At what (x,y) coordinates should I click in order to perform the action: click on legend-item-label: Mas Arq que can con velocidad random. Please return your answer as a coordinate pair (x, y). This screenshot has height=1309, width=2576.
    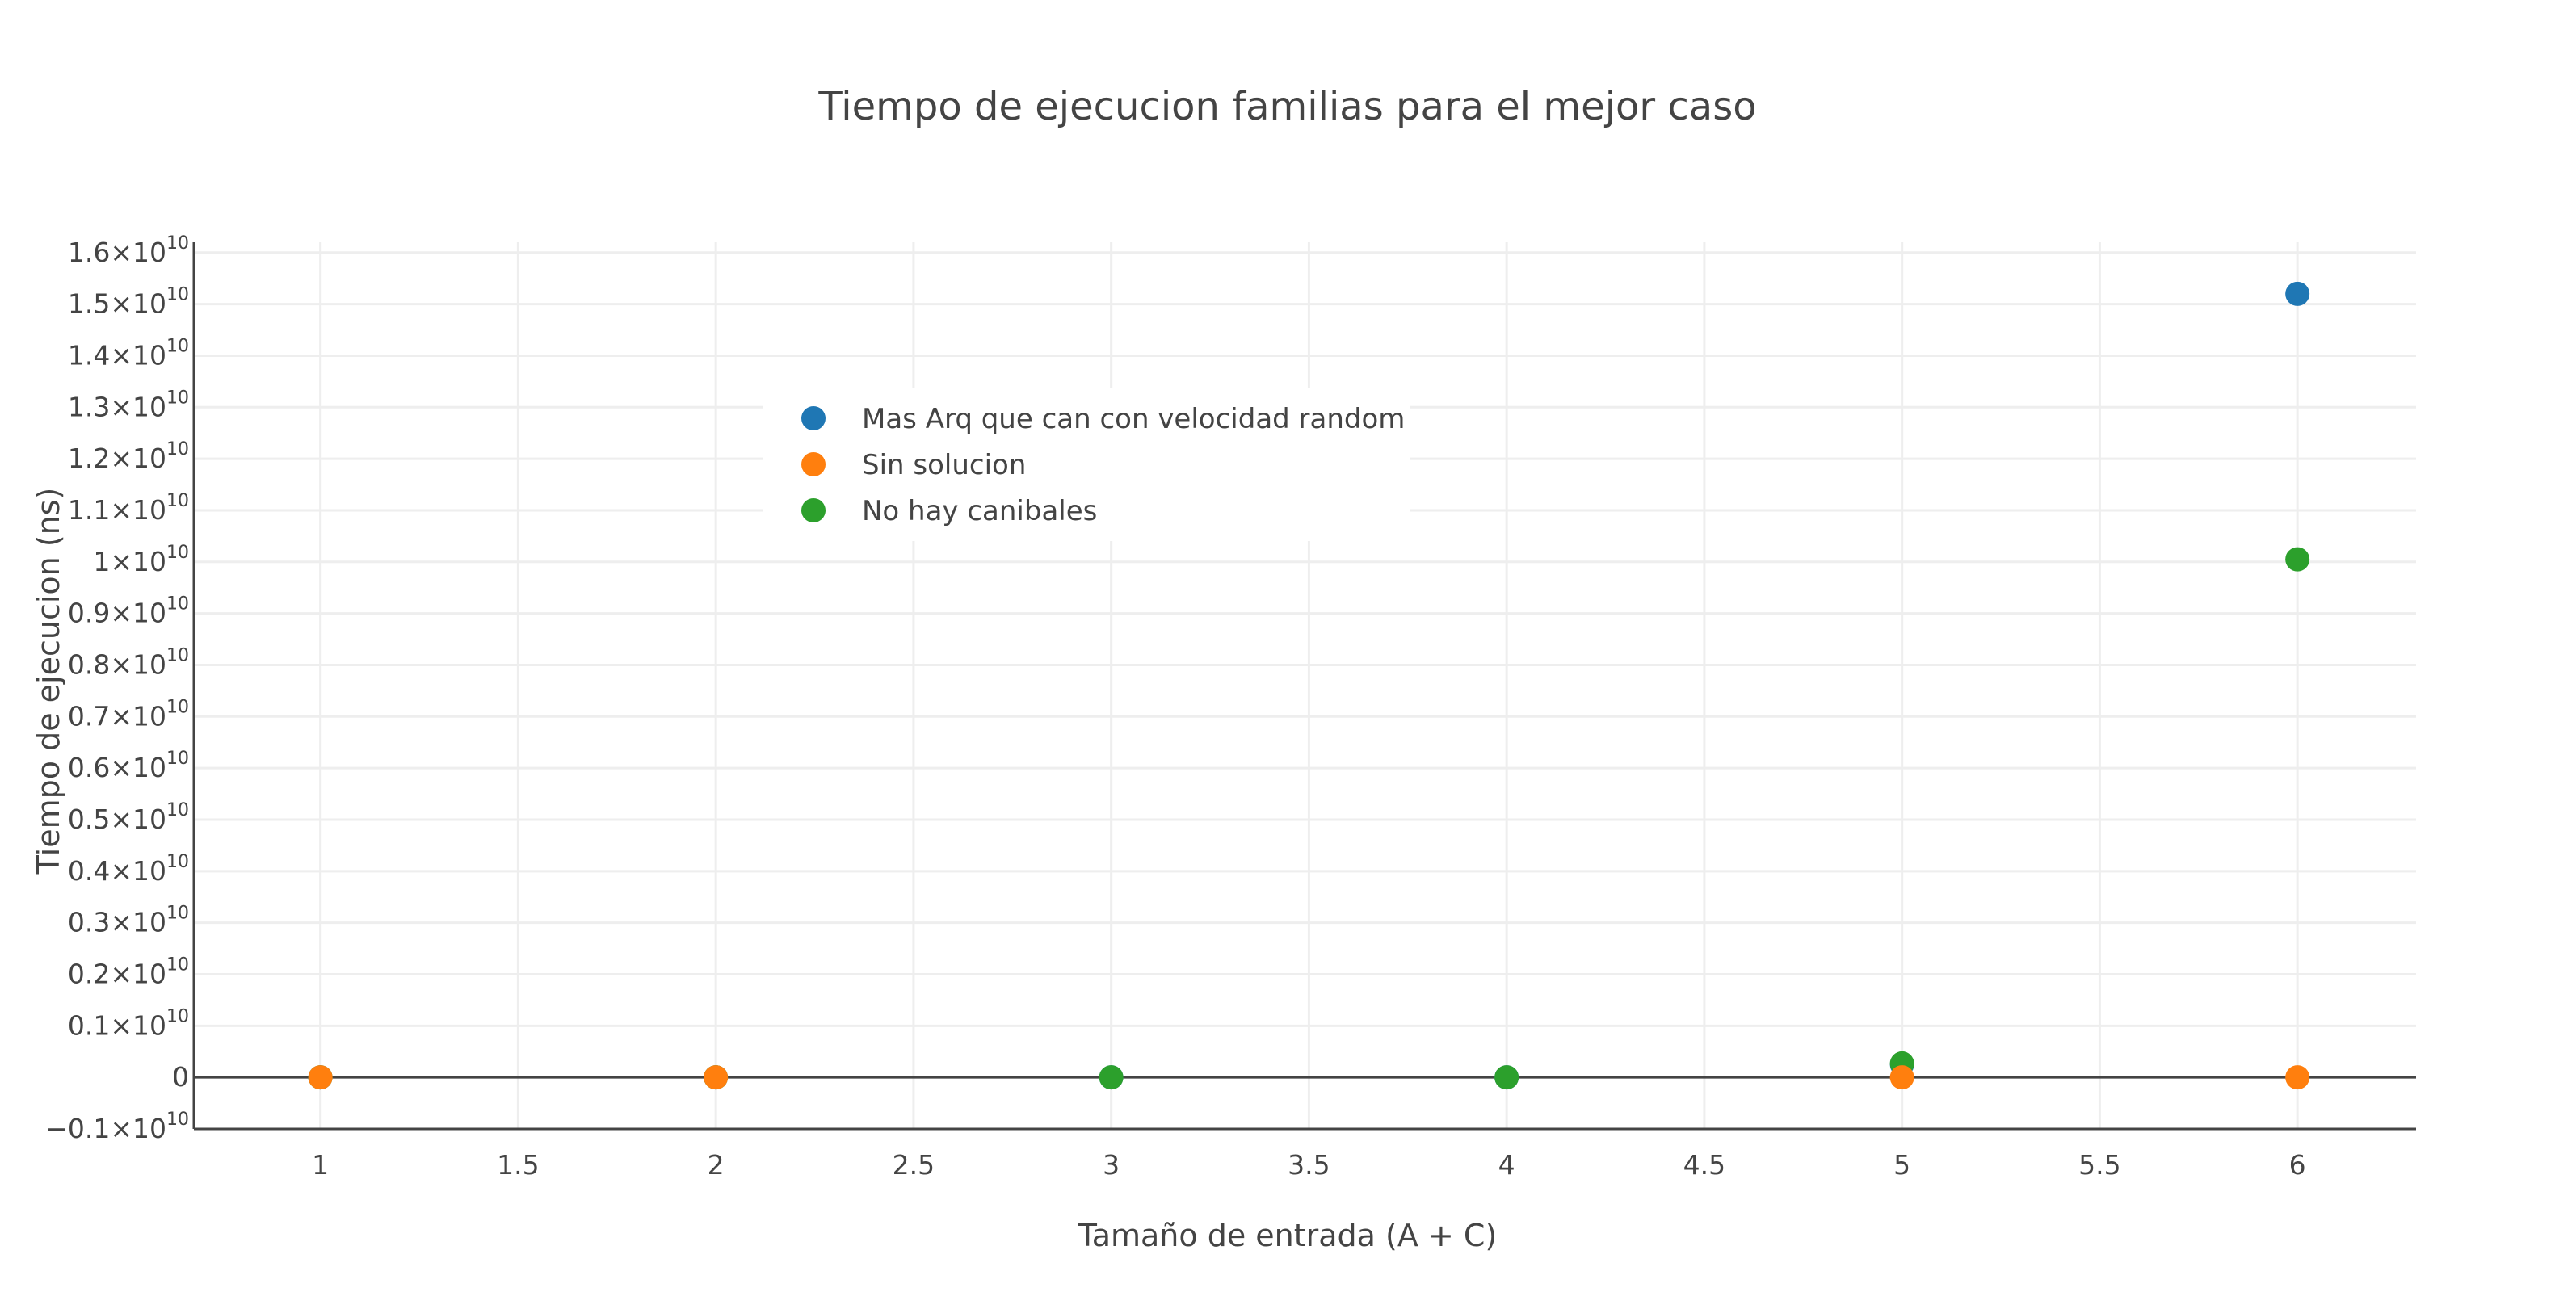
    Looking at the image, I should click on (1133, 419).